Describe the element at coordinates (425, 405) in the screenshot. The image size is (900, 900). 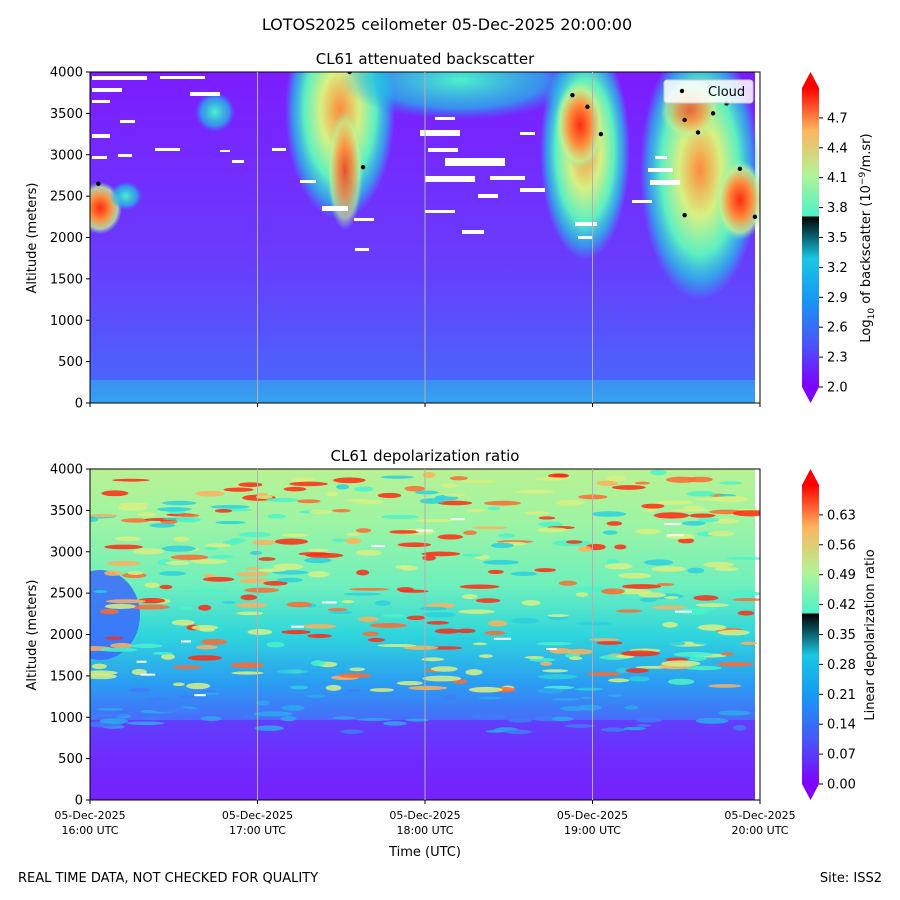
I see `backscatter-x-ticks` at that location.